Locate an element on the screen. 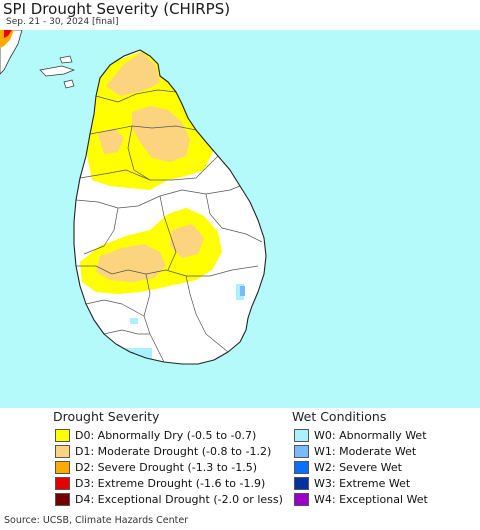 The image size is (480, 530). legend-item-w1: W1: Moderate Wet is located at coordinates (355, 451).